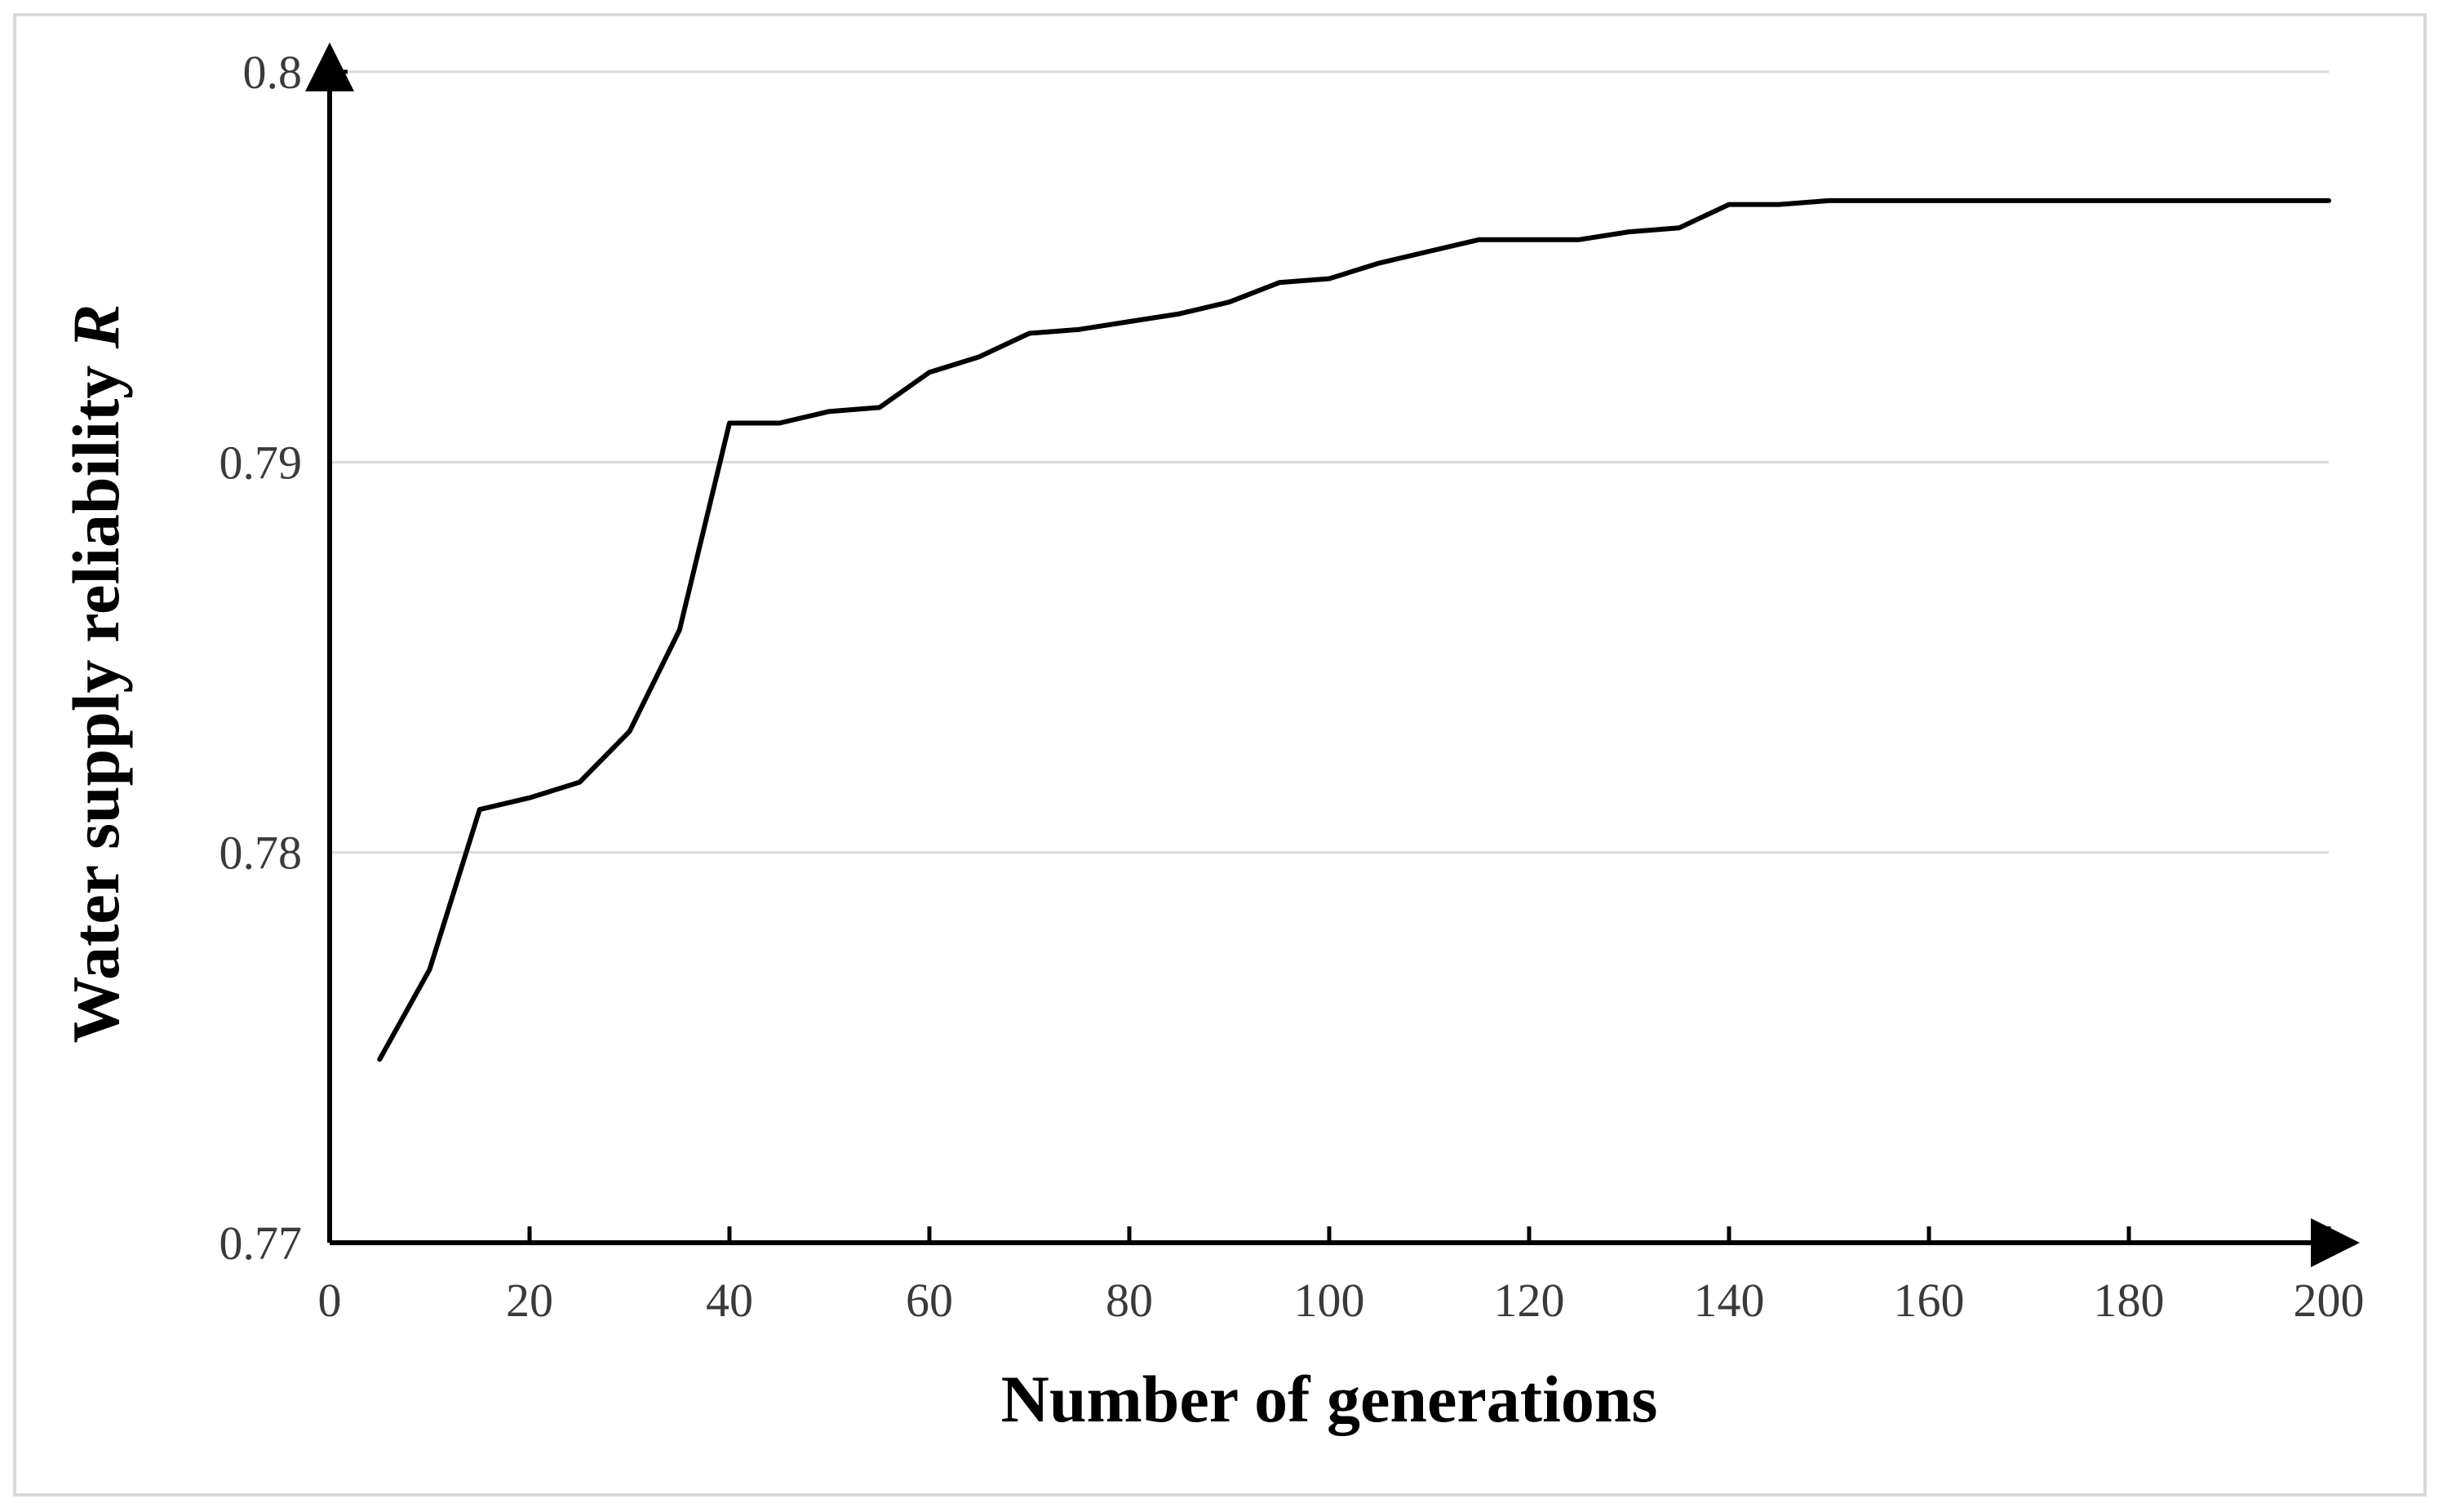 This screenshot has width=2443, height=1512. Describe the element at coordinates (1929, 1300) in the screenshot. I see `x-tick-label-8: 160` at that location.